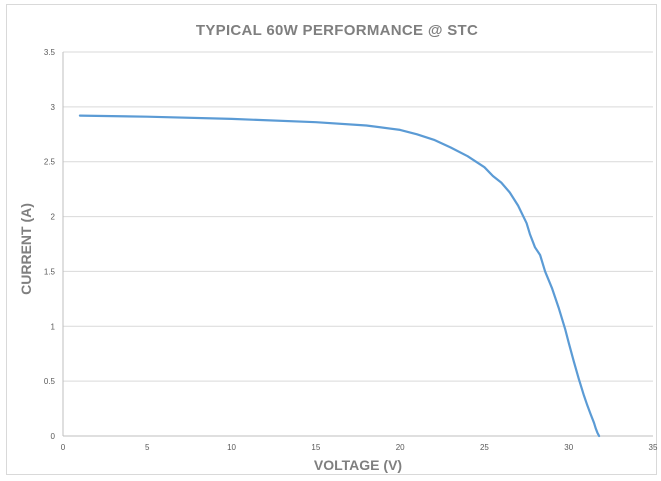 The height and width of the screenshot is (481, 661). Describe the element at coordinates (26, 249) in the screenshot. I see `y-axis-title: CURRENT (A)` at that location.